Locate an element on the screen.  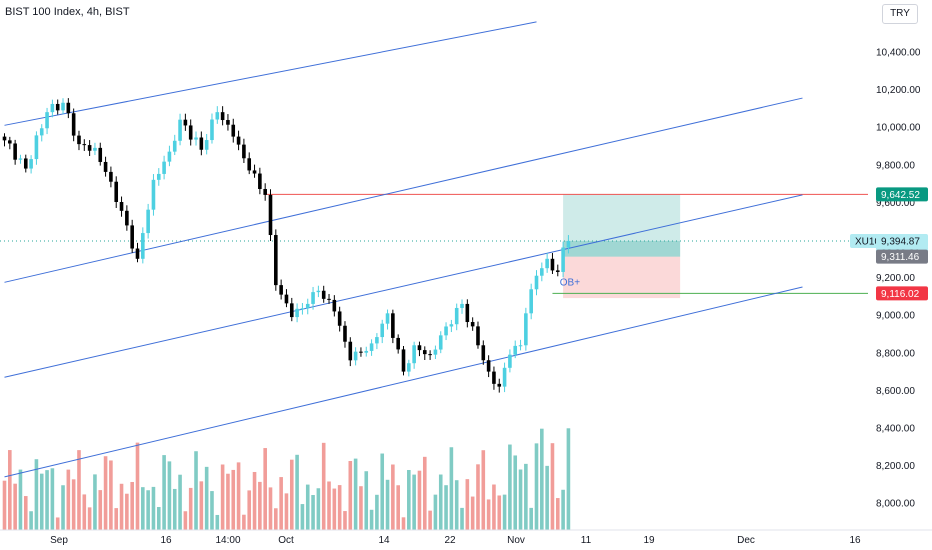
long-position-box is located at coordinates (622, 246).